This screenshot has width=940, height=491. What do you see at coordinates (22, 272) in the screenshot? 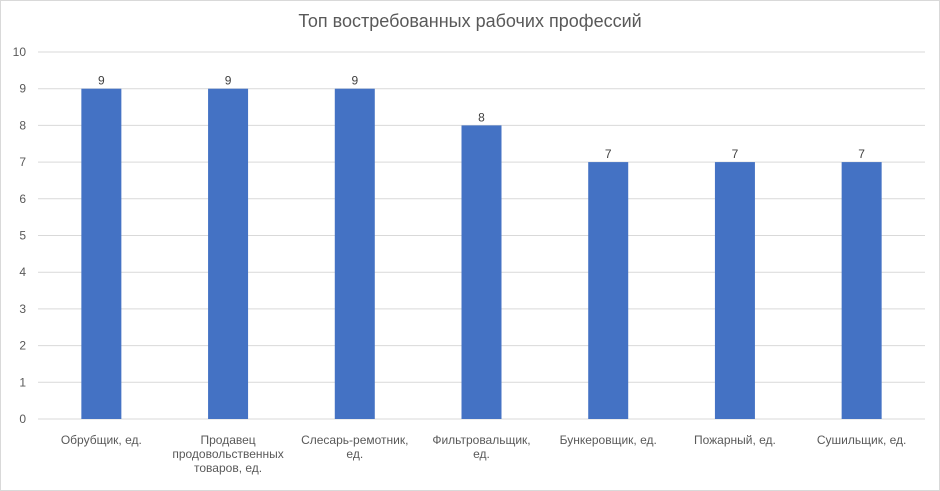
I see `y-tick-label: 4` at bounding box center [22, 272].